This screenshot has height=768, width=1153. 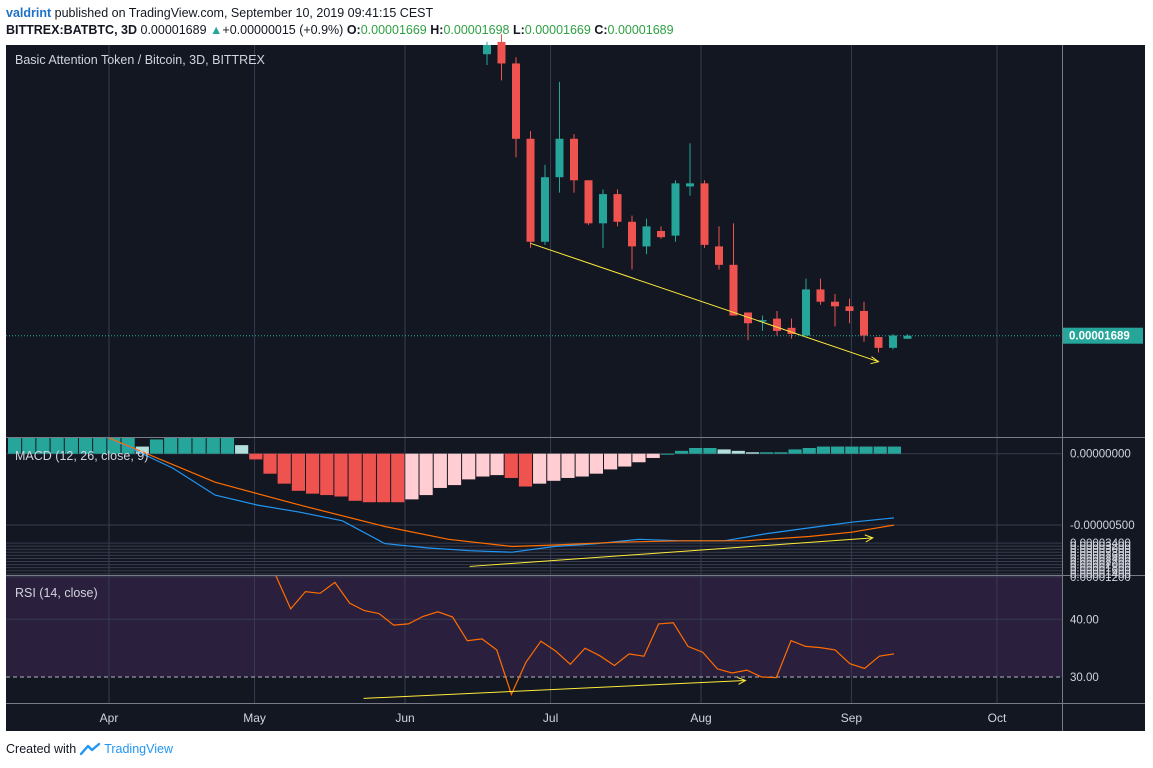 I want to click on low-value: 0.00001669, so click(x=557, y=30).